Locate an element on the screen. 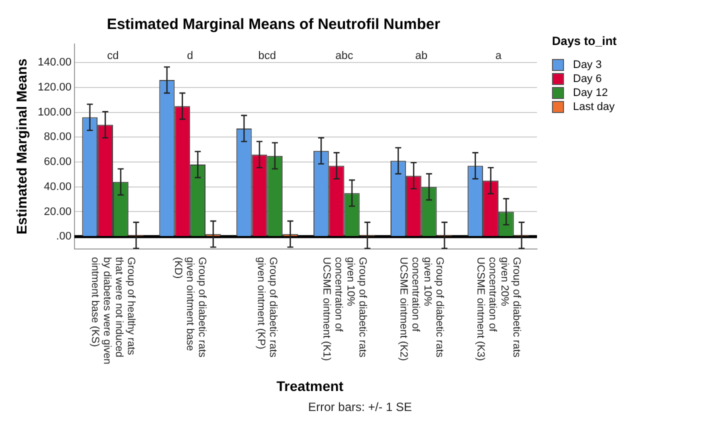  y-tick-label: 60.00 is located at coordinates (58, 162).